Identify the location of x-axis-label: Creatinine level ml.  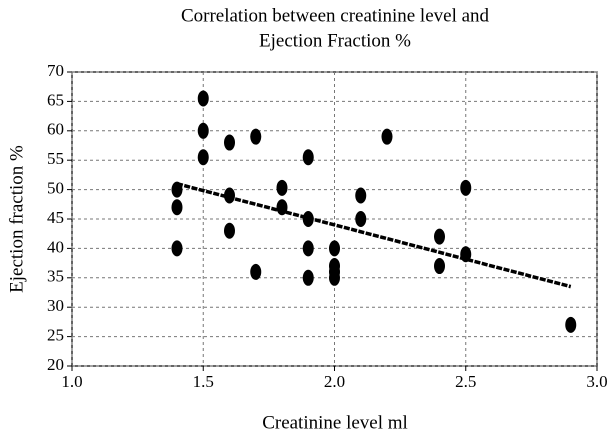
(335, 422).